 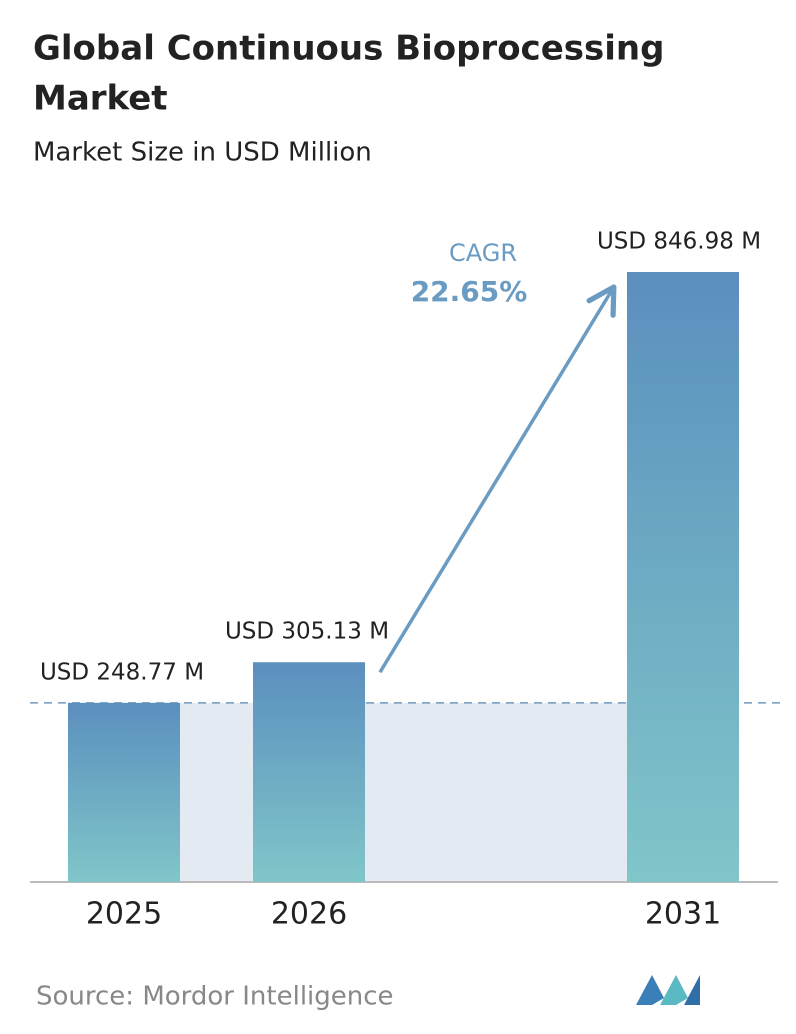 What do you see at coordinates (122, 672) in the screenshot?
I see `value-label: USD 248.77 M` at bounding box center [122, 672].